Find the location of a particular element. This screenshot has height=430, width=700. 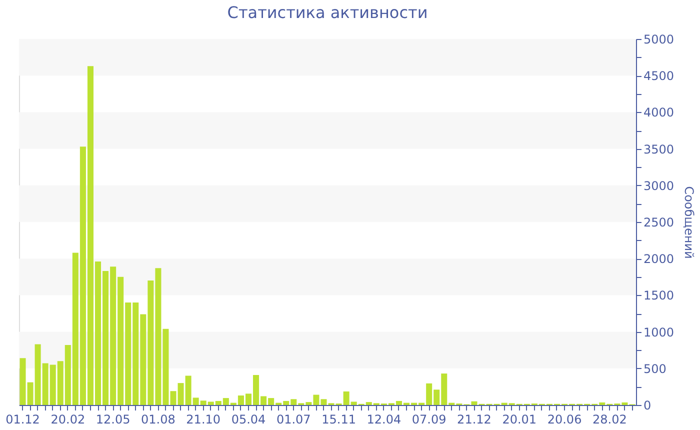

y-tick-label: 3500 is located at coordinates (659, 149).